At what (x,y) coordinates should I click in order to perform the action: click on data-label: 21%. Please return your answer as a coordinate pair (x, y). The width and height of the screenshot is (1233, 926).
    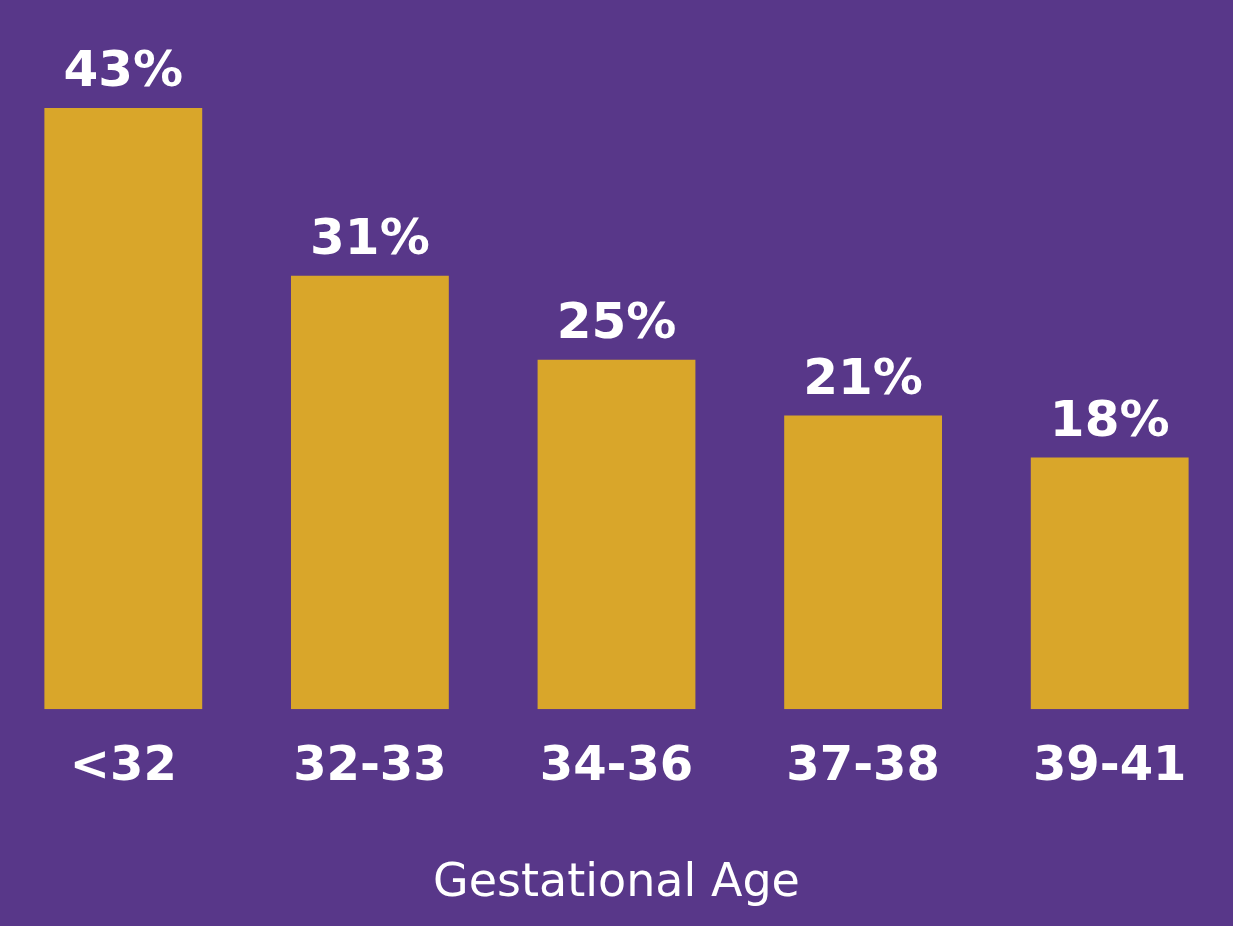
    Looking at the image, I should click on (863, 376).